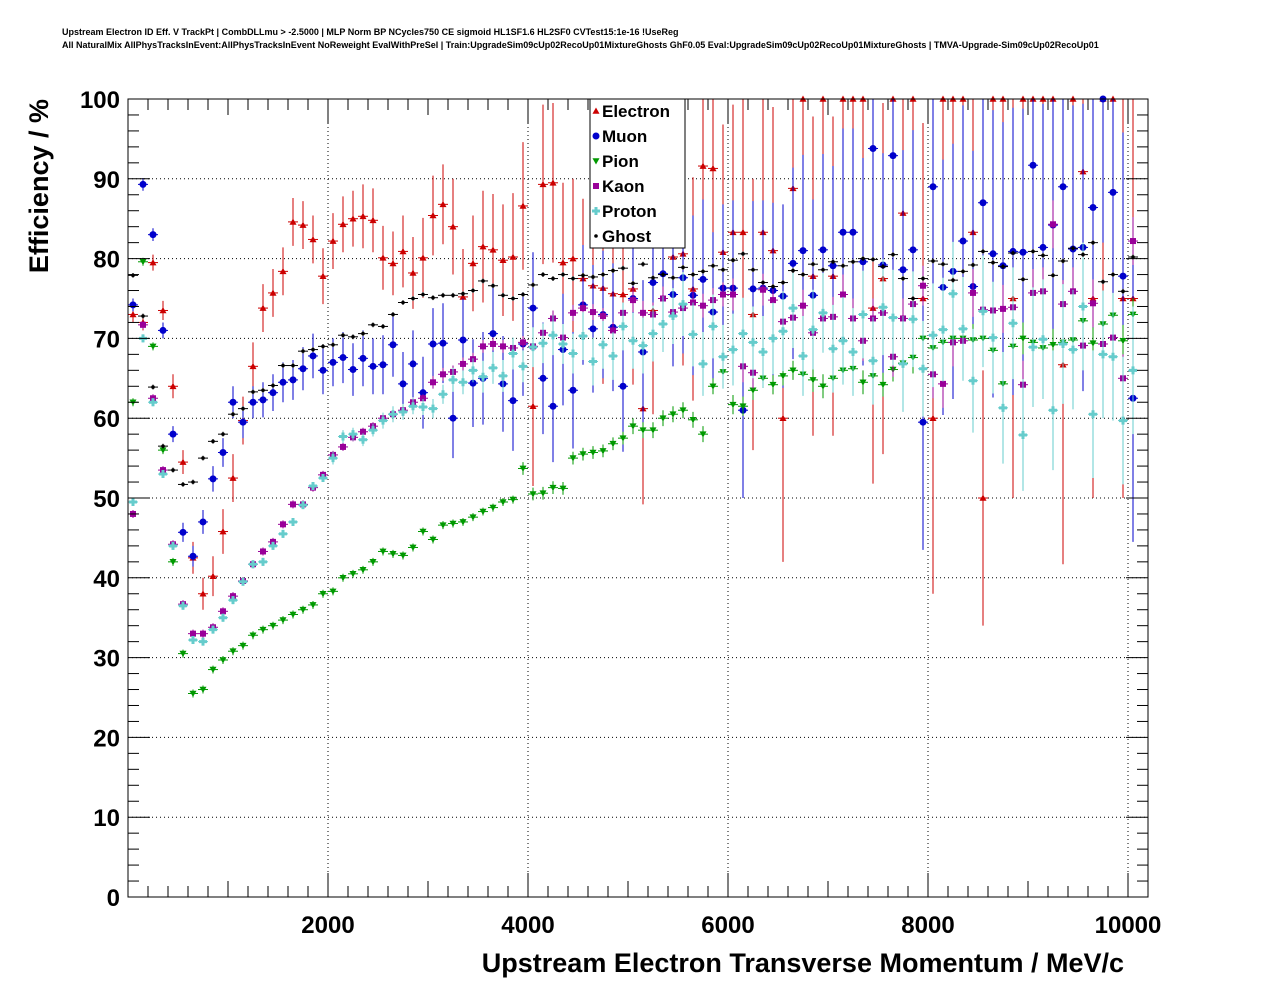 This screenshot has width=1276, height=996. I want to click on legend-marker-electron, so click(596, 110).